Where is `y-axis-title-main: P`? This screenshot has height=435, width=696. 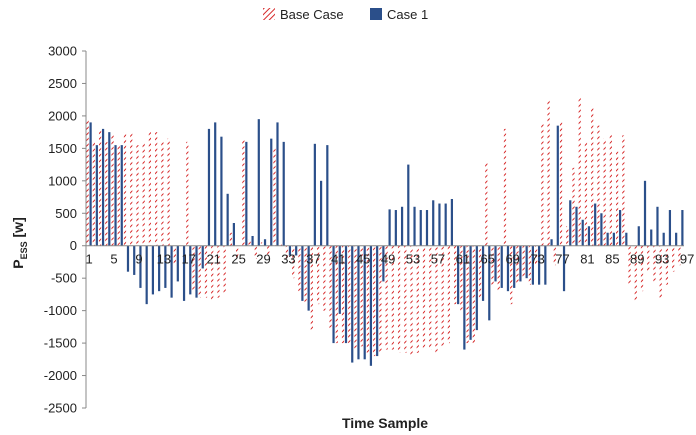
y-axis-title-main: P is located at coordinates (18, 263).